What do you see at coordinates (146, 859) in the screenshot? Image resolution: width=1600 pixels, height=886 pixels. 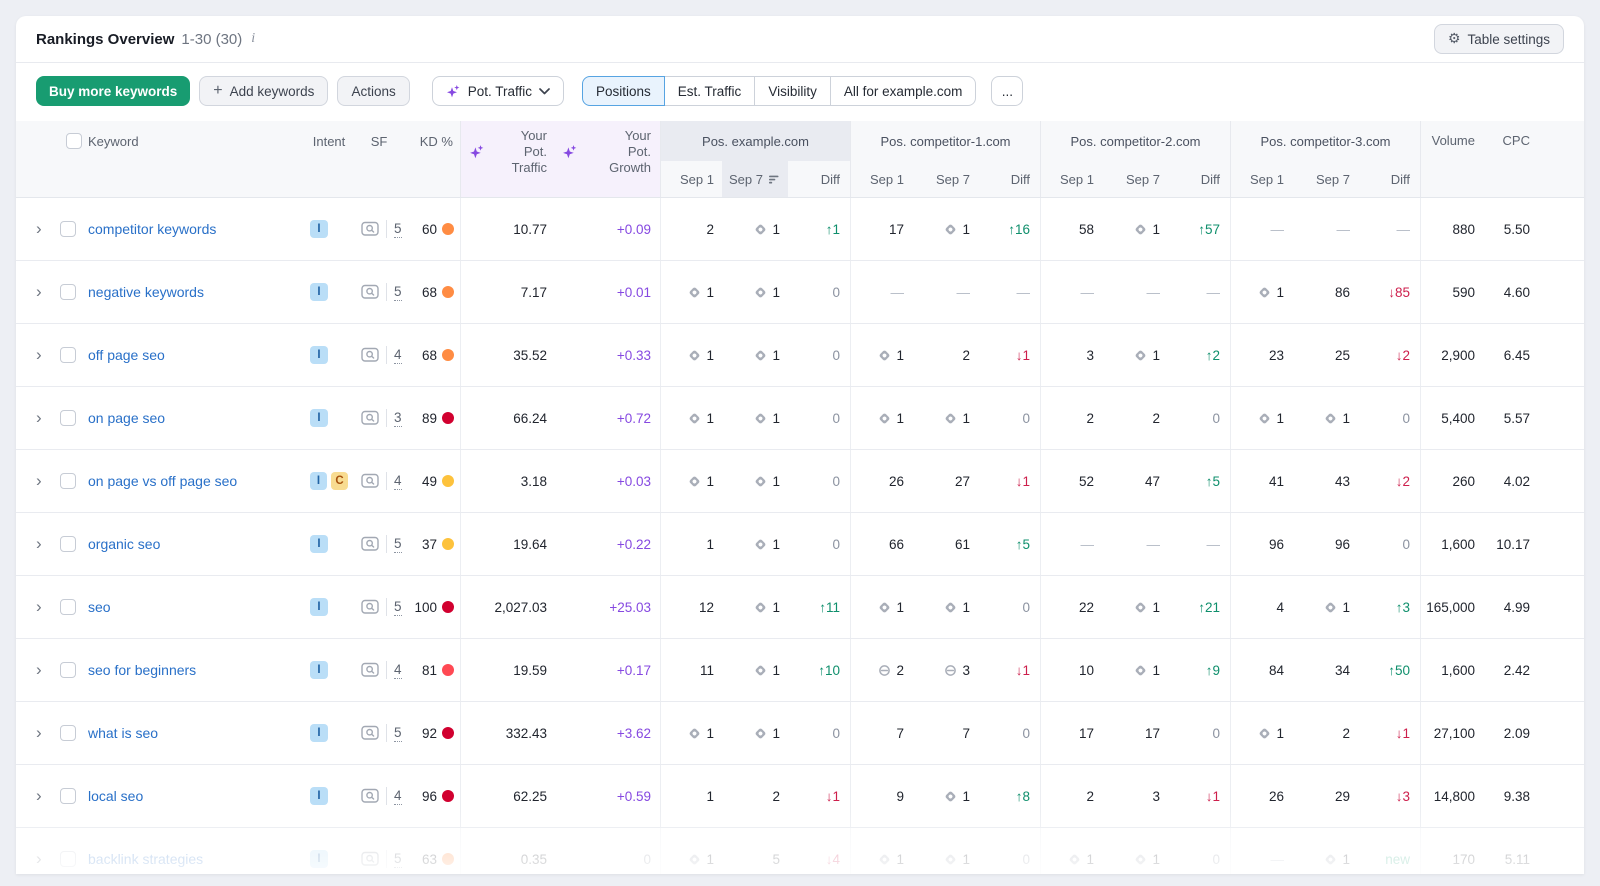 I see `keyword-link: backlink strategies` at bounding box center [146, 859].